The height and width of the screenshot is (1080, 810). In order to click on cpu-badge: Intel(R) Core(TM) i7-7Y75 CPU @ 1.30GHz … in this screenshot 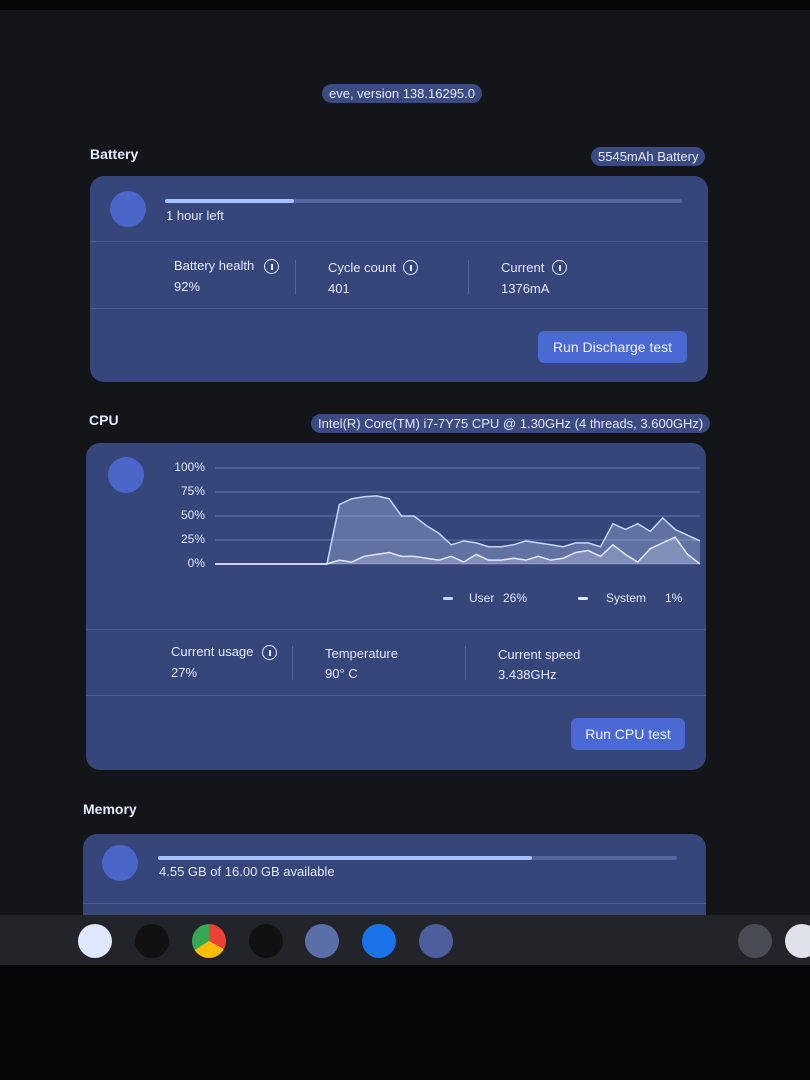, I will do `click(511, 423)`.